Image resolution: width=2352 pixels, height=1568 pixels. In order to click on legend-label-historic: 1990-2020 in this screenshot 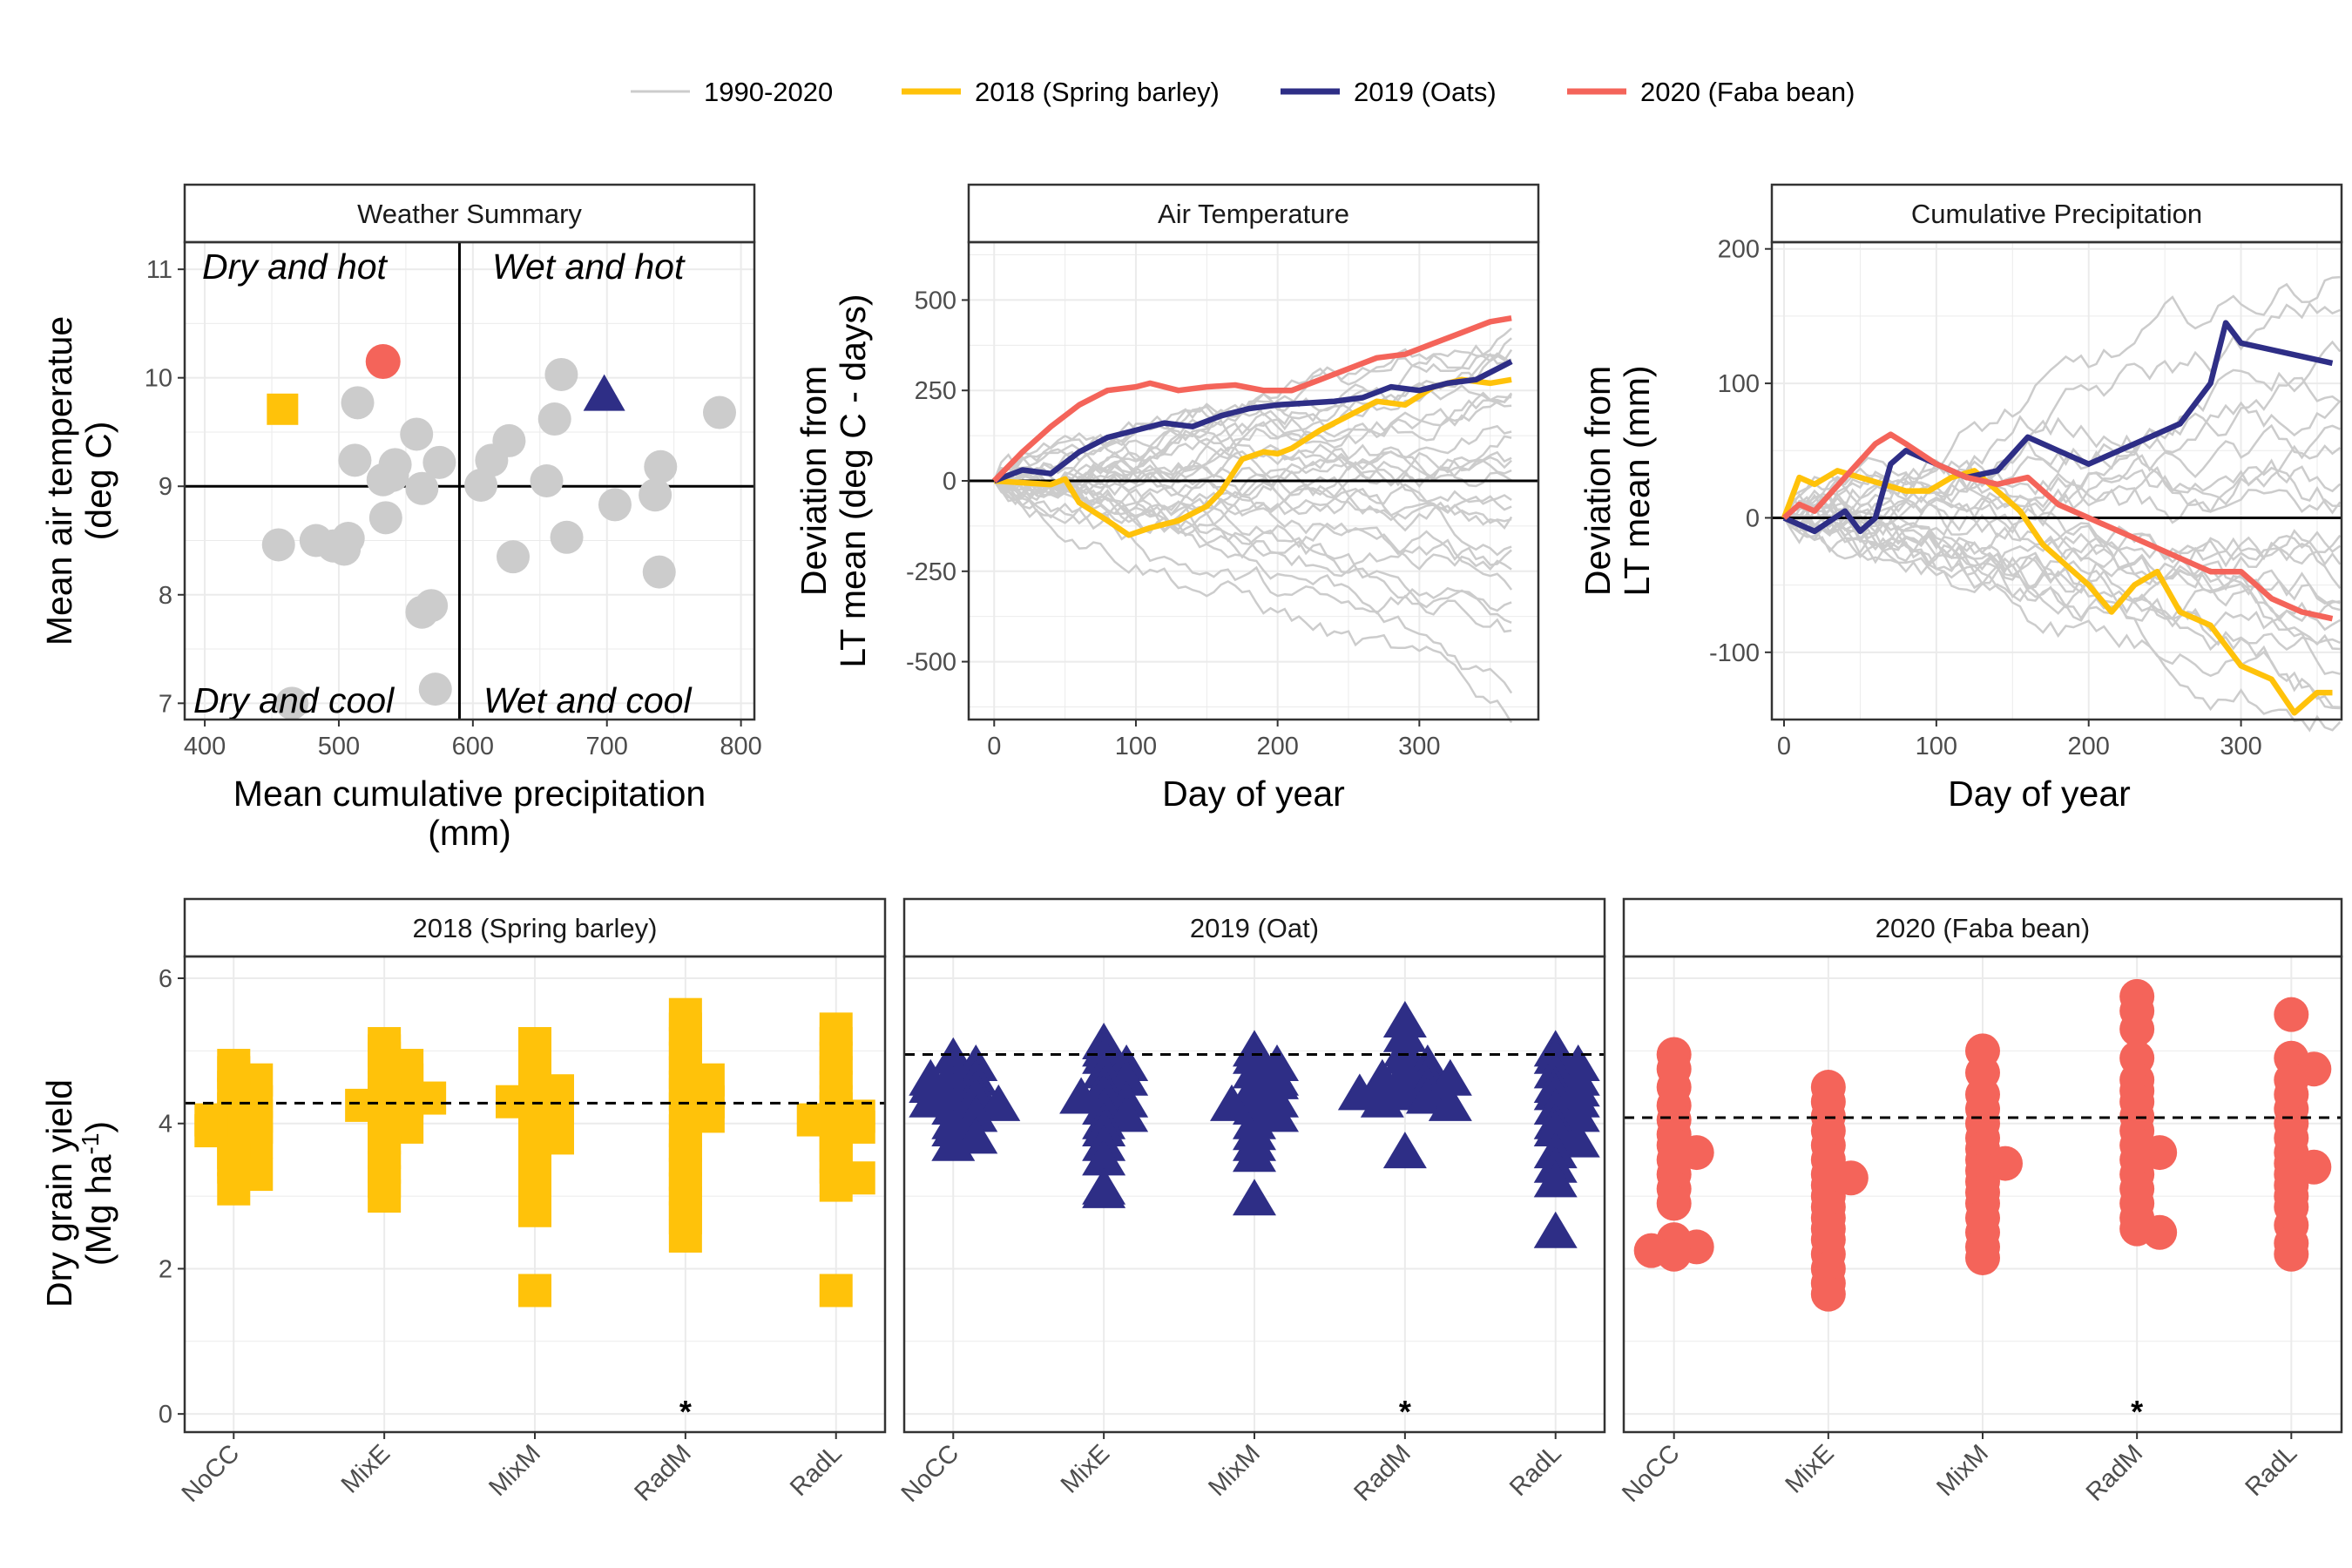, I will do `click(768, 92)`.